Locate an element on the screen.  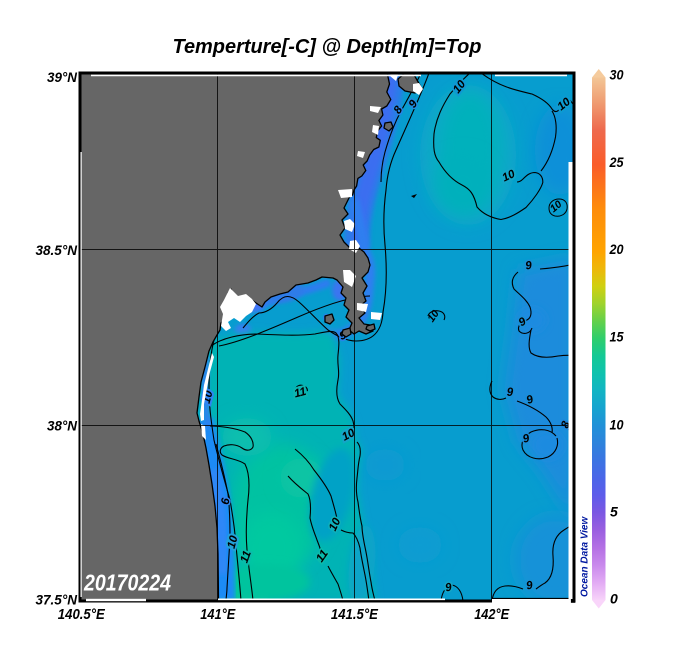
svg-text: 25 is located at coordinates (616, 162).